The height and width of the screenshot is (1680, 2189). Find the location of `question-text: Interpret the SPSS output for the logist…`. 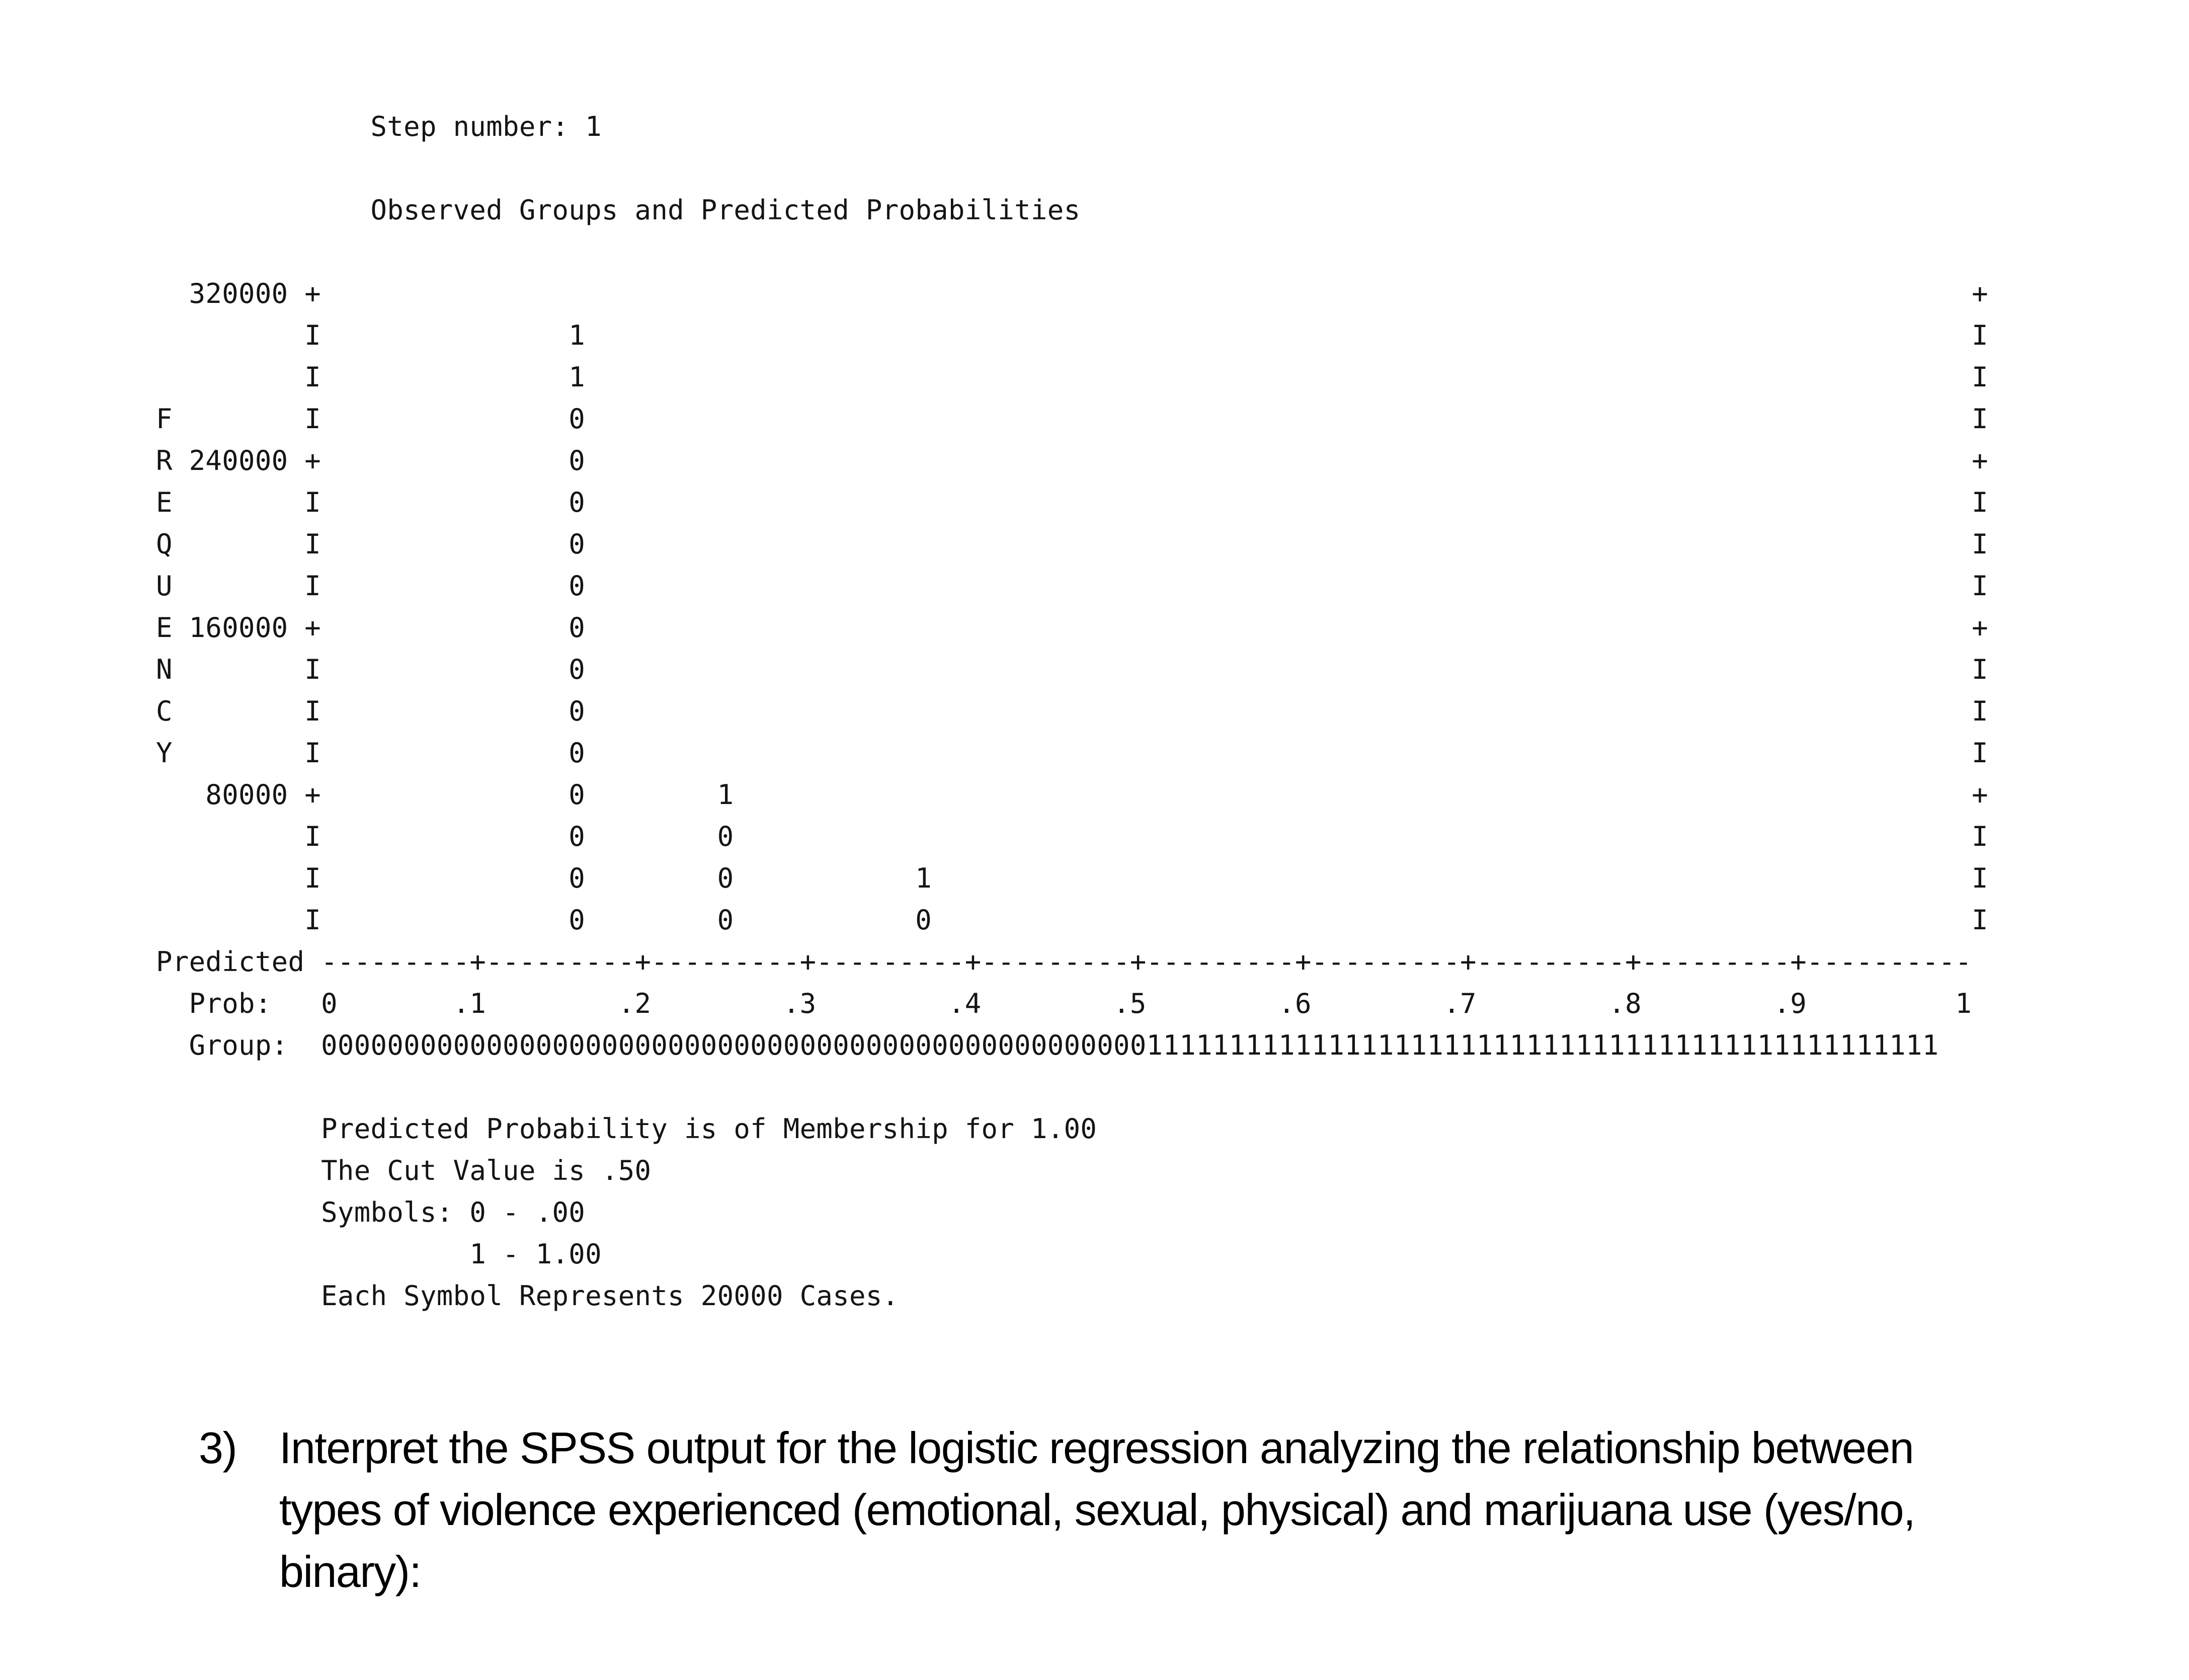

question-text: Interpret the SPSS output for the logist… is located at coordinates (1097, 1509).